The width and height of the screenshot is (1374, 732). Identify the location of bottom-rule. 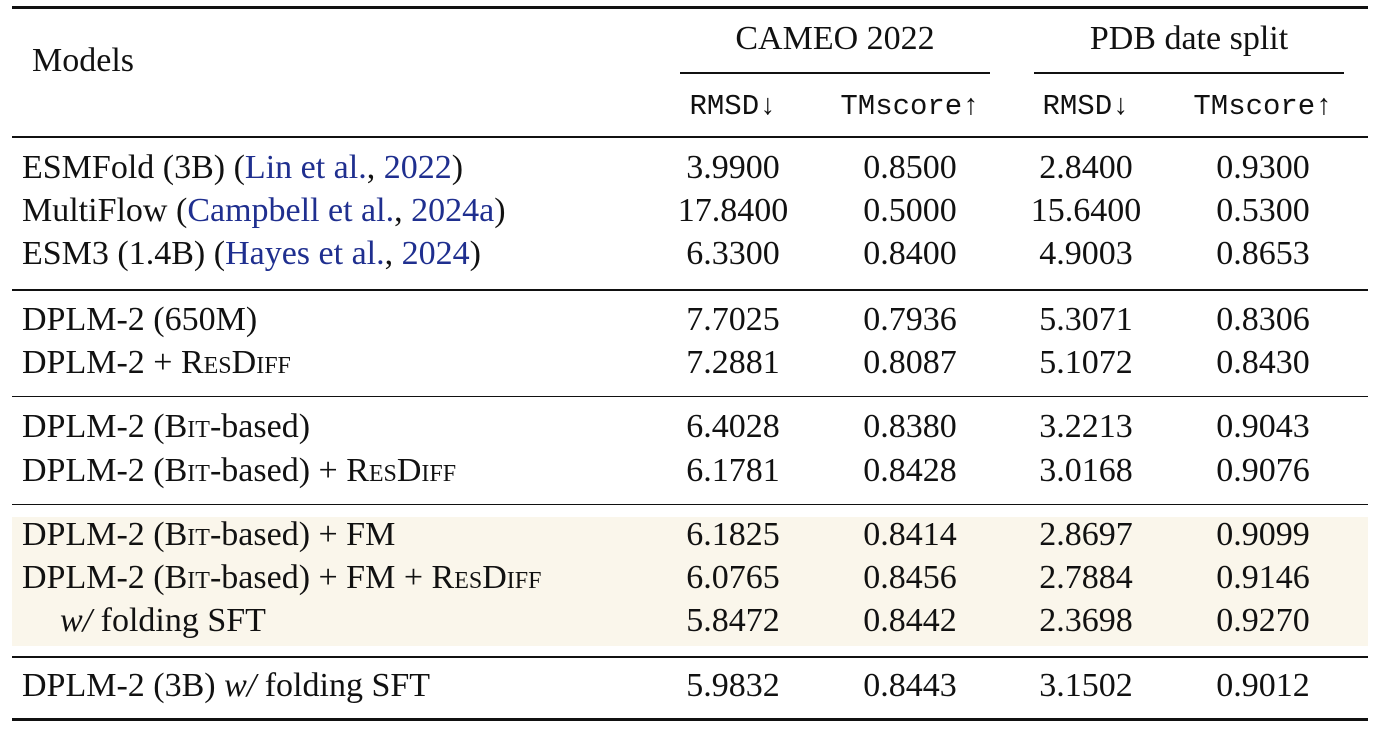
(690, 719).